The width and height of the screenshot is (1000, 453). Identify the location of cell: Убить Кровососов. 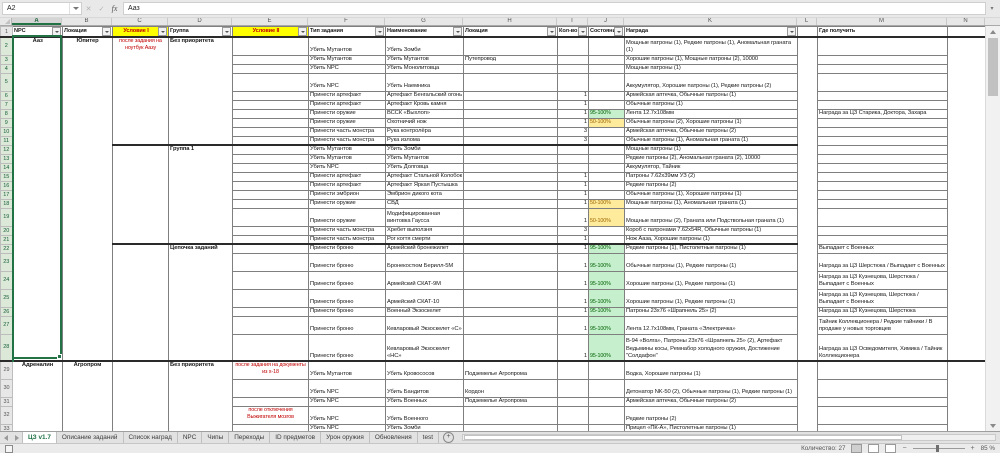
(424, 370).